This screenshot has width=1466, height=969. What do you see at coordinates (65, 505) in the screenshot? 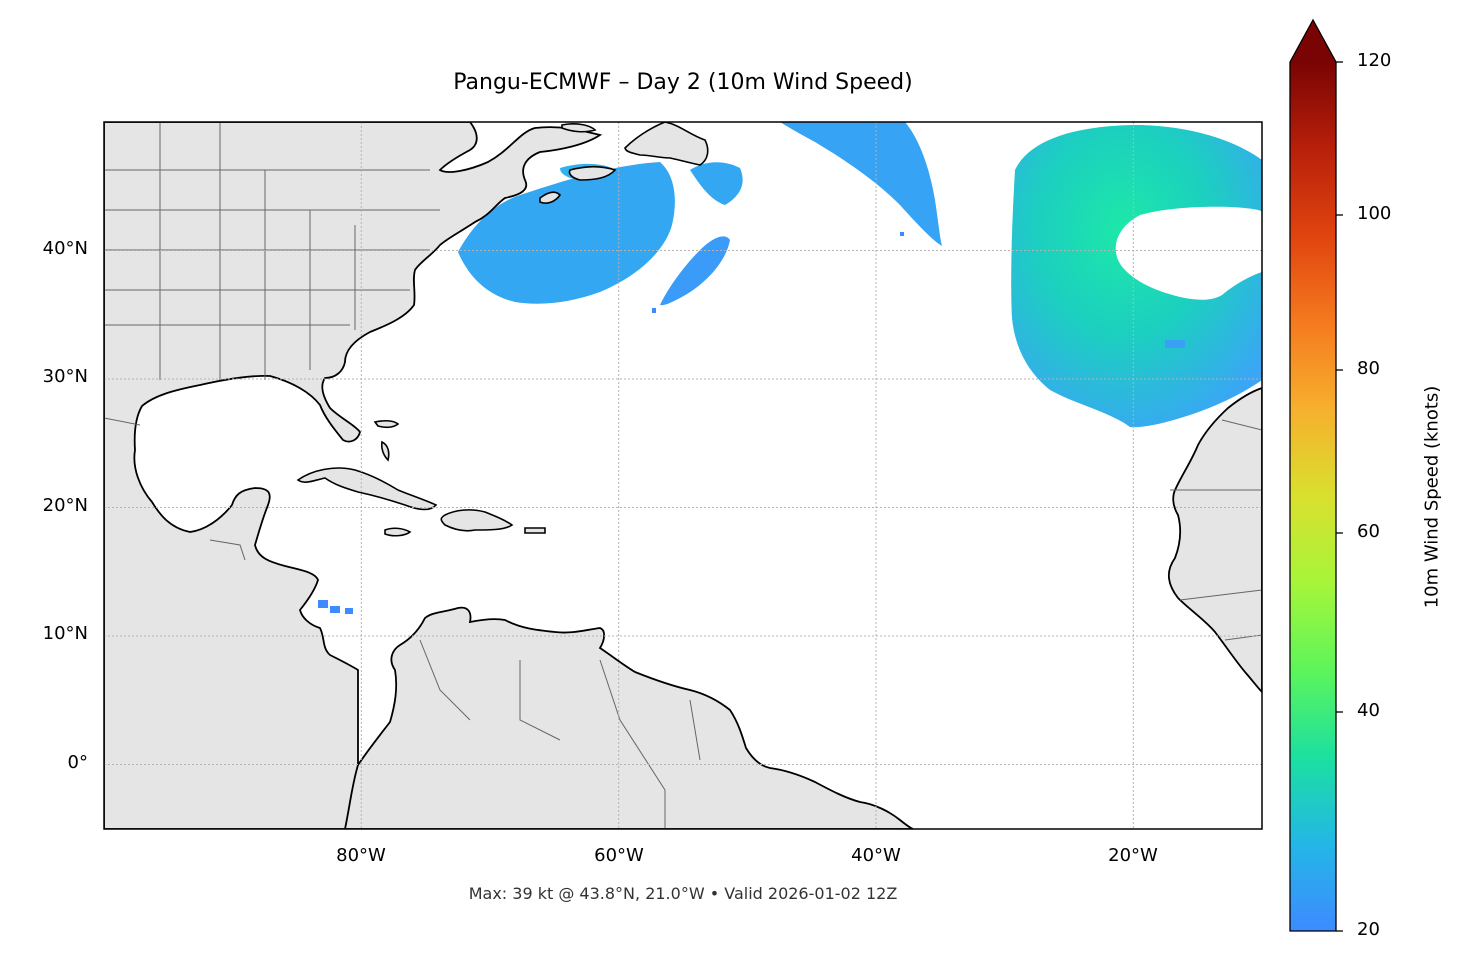
I see `lat-tick-20n: 20°N` at bounding box center [65, 505].